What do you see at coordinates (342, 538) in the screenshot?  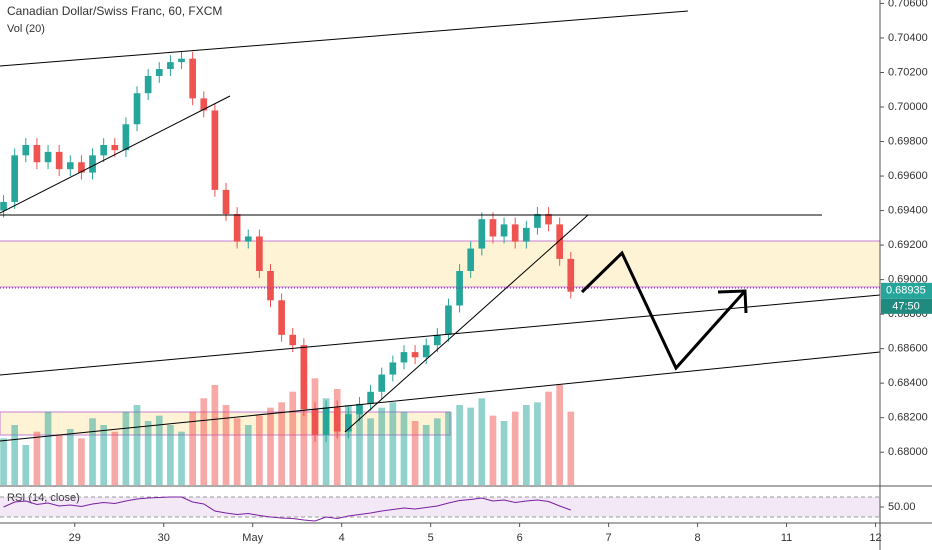 I see `x-tick-label: 4` at bounding box center [342, 538].